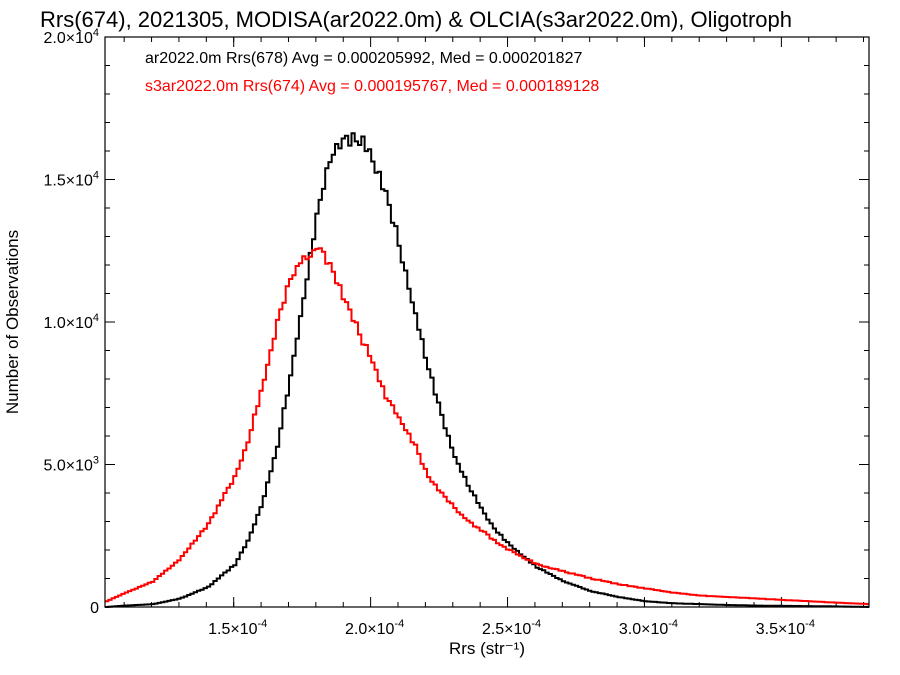 The width and height of the screenshot is (900, 675). What do you see at coordinates (71, 465) in the screenshot?
I see `y-tick-label-1: 5.0×10³` at bounding box center [71, 465].